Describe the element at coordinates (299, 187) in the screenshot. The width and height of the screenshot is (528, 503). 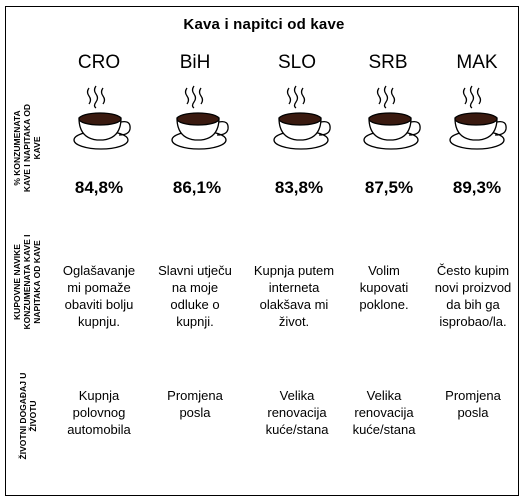
I see `percentage-slo: 83,8%` at that location.